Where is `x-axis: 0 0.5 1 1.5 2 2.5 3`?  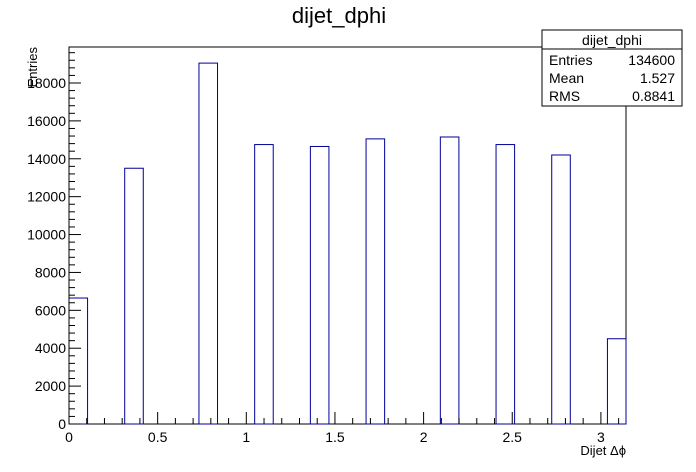 x-axis: 0 0.5 1 1.5 2 2.5 3 is located at coordinates (342, 428).